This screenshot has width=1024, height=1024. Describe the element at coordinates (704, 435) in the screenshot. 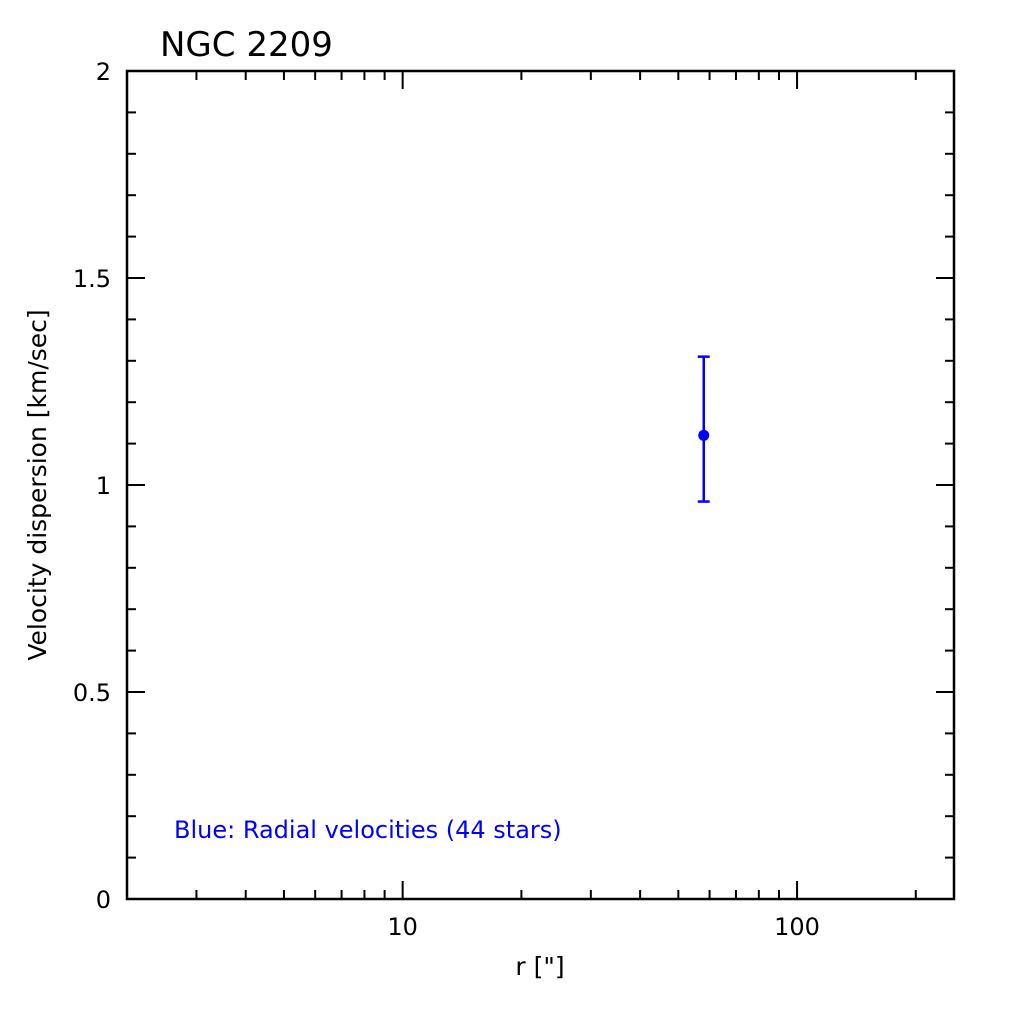

I see `data-point` at that location.